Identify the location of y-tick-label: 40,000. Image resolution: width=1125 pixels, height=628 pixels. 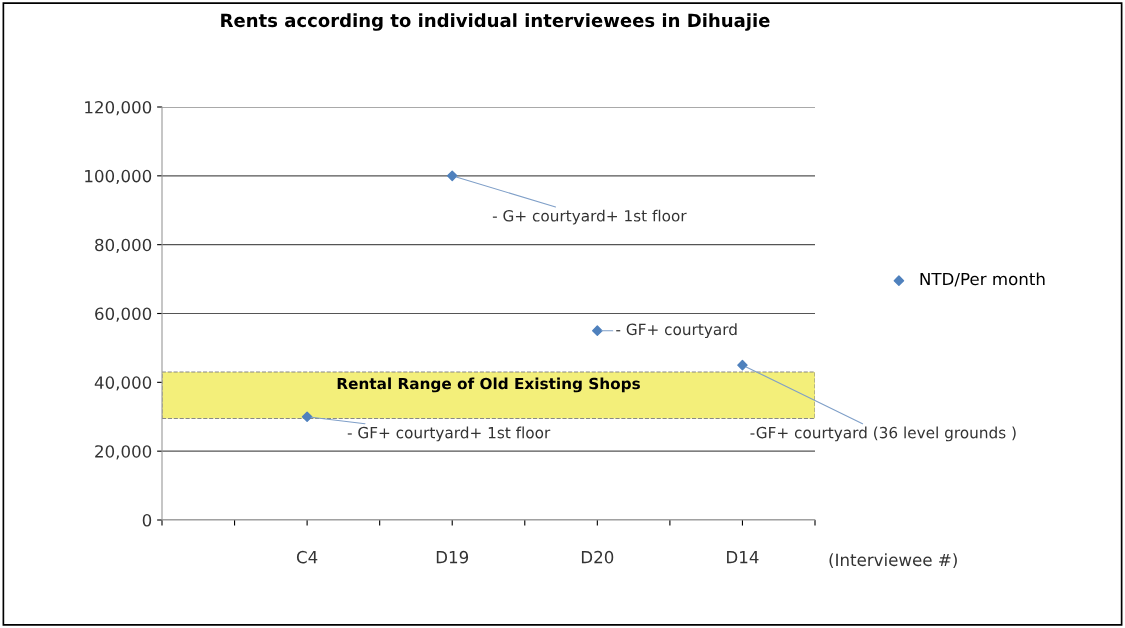
(123, 383).